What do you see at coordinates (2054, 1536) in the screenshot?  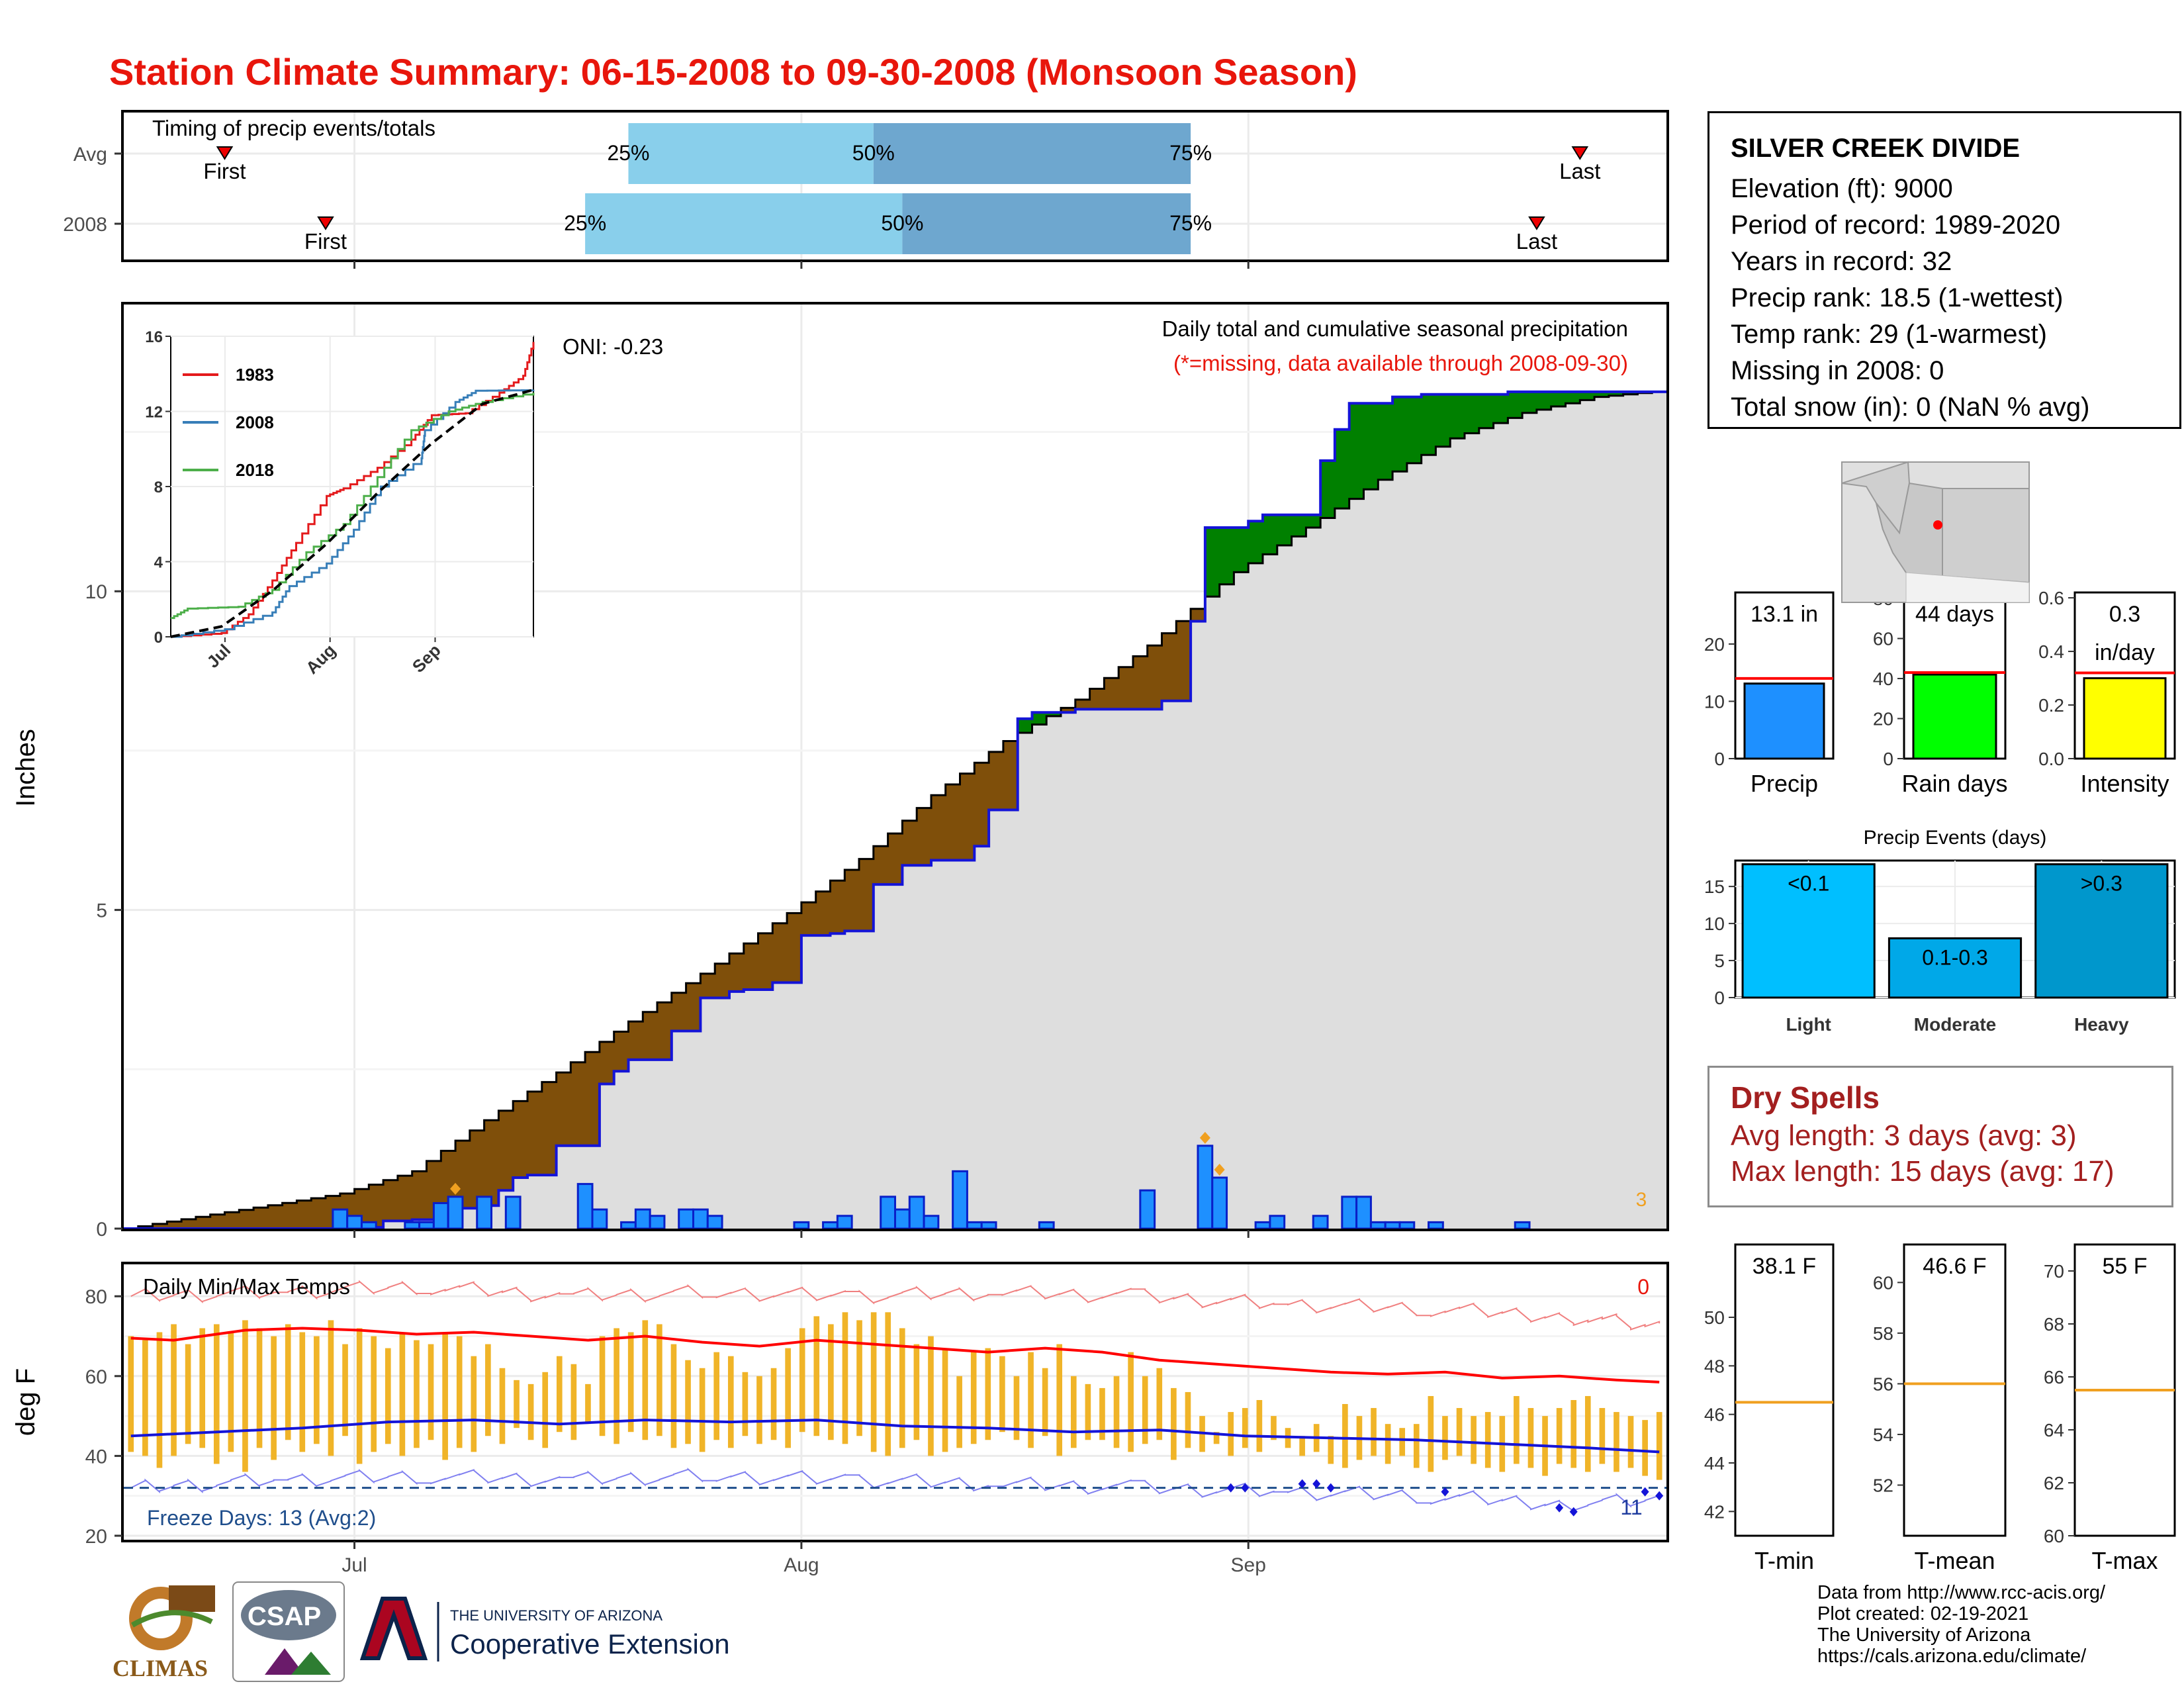 I see `tmax-y-tick-label: 60` at bounding box center [2054, 1536].